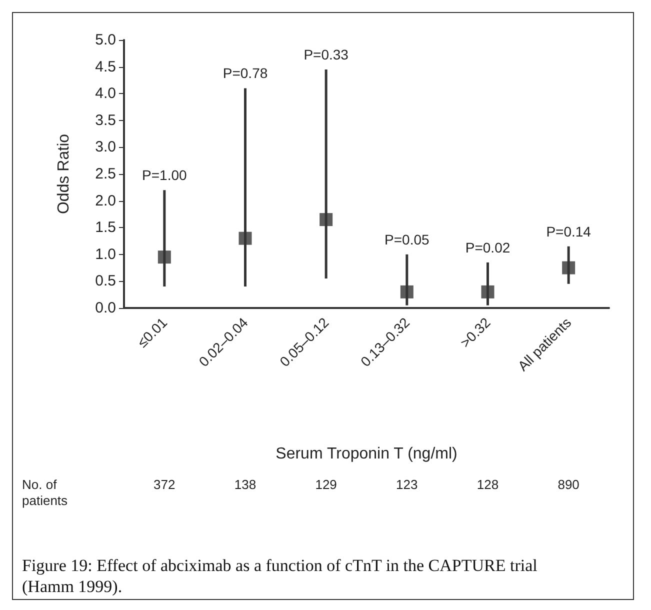 The height and width of the screenshot is (610, 651). What do you see at coordinates (105, 40) in the screenshot?
I see `y-tick-label: 5.0` at bounding box center [105, 40].